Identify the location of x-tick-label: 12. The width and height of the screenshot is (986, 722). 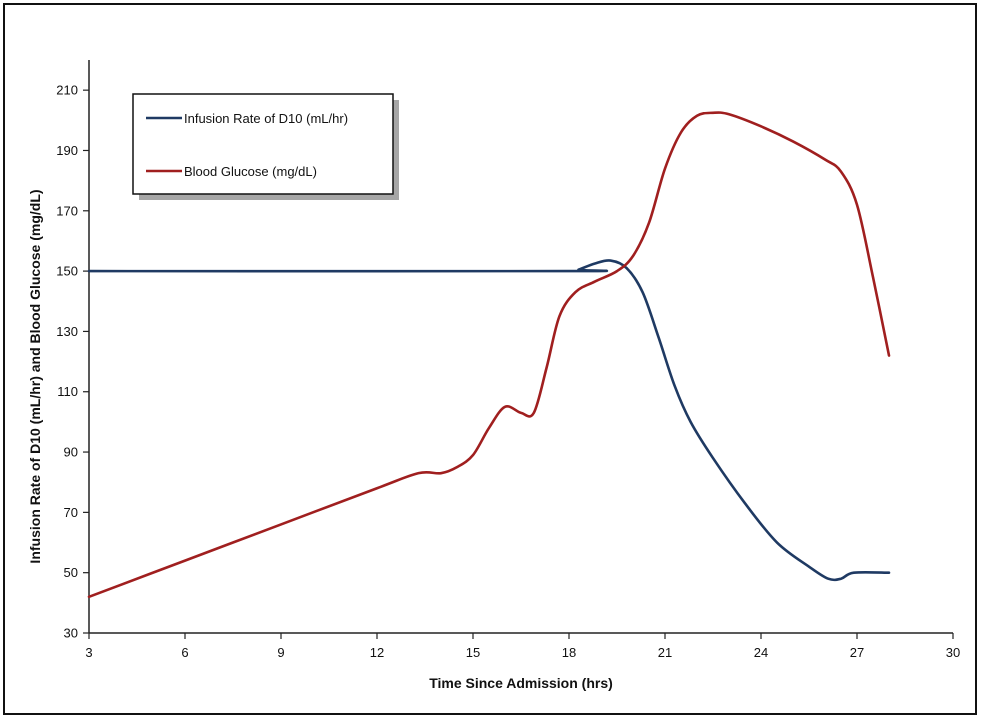
(377, 652).